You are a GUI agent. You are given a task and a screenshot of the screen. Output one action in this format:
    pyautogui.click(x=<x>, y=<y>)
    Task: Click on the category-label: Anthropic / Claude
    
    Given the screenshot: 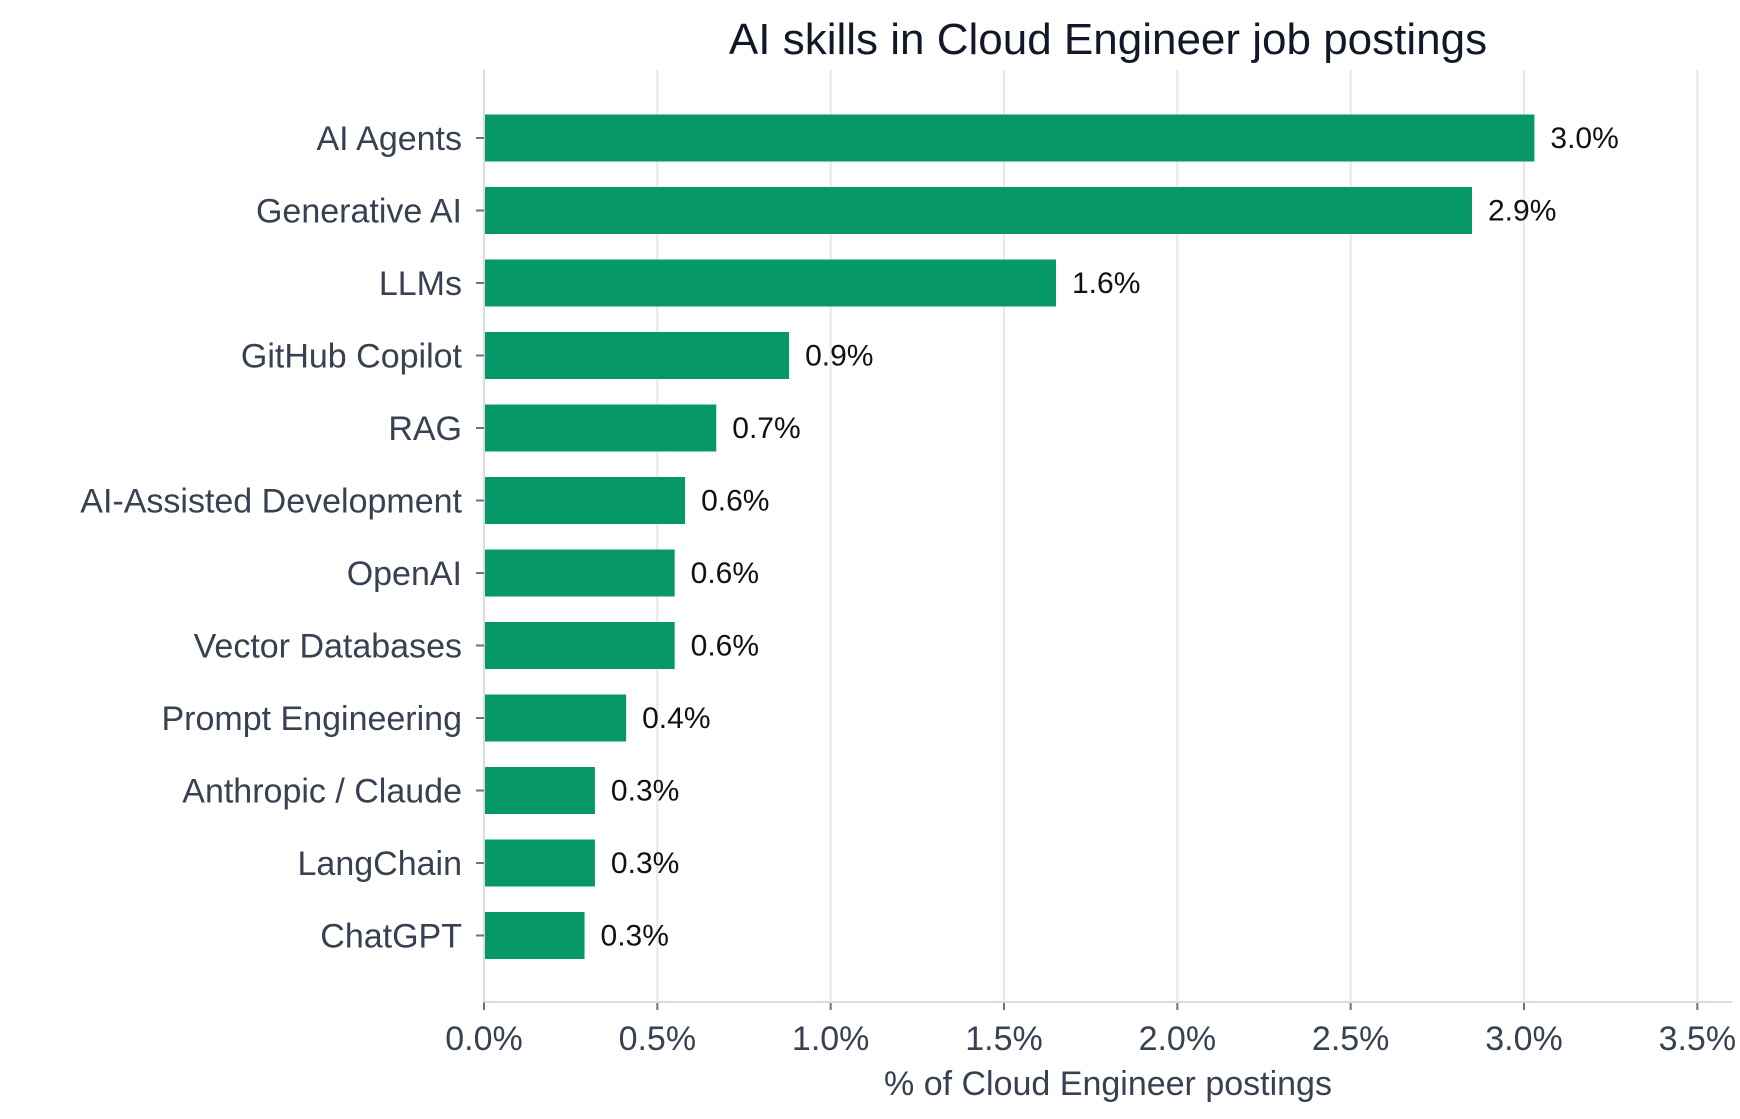 What is the action you would take?
    pyautogui.click(x=322, y=792)
    